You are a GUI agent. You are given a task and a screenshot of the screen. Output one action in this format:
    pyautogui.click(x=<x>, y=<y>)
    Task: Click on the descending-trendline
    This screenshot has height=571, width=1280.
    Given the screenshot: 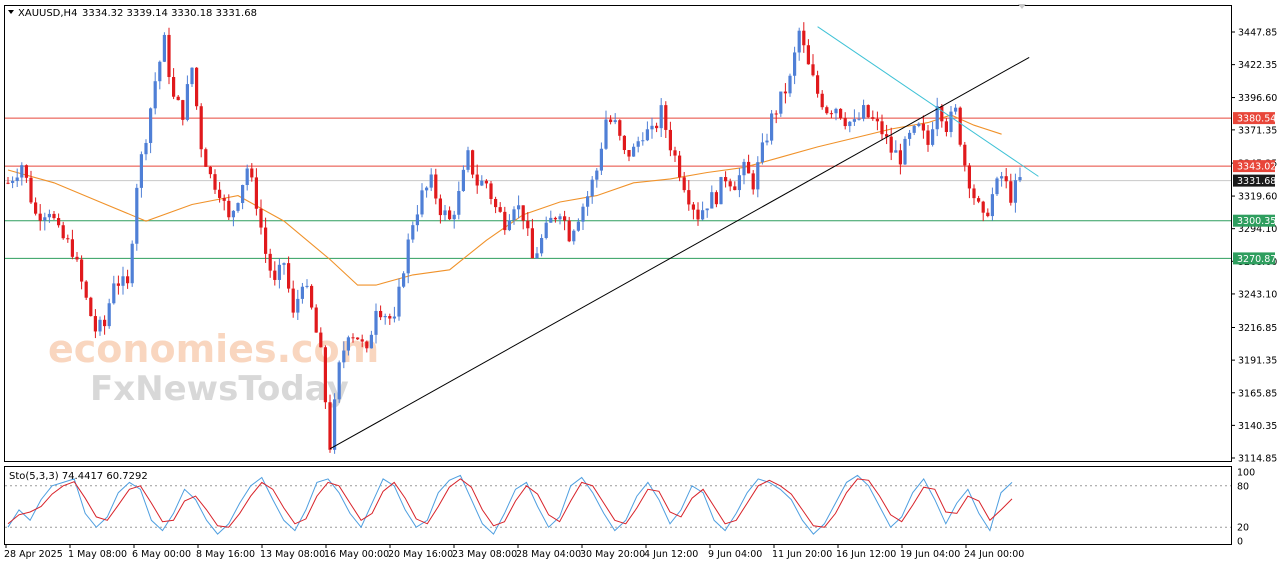 What is the action you would take?
    pyautogui.click(x=928, y=101)
    